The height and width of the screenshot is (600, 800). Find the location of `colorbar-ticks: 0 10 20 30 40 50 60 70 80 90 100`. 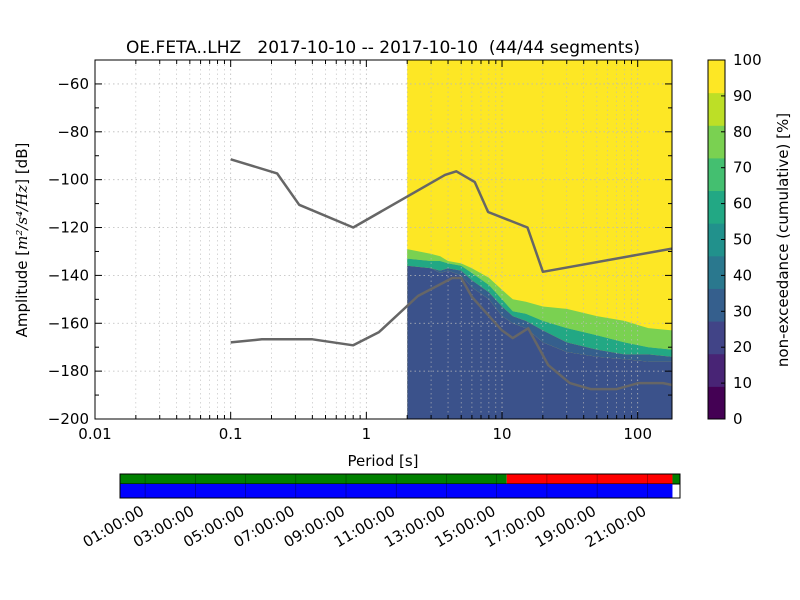

colorbar-ticks: 0 10 20 30 40 50 60 70 80 90 100 is located at coordinates (741, 239).